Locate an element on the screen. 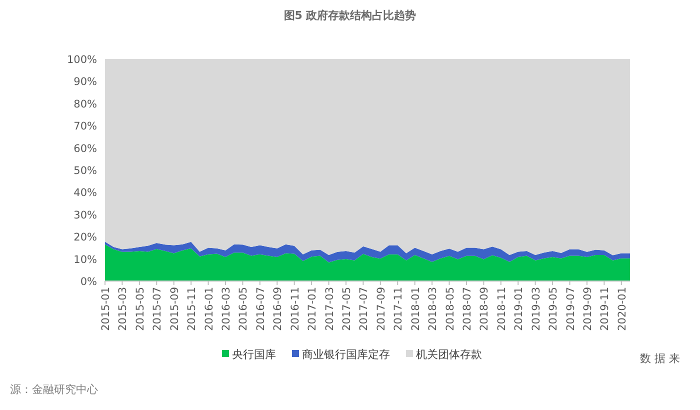 The height and width of the screenshot is (410, 700). y-tick-label: 40% is located at coordinates (86, 193).